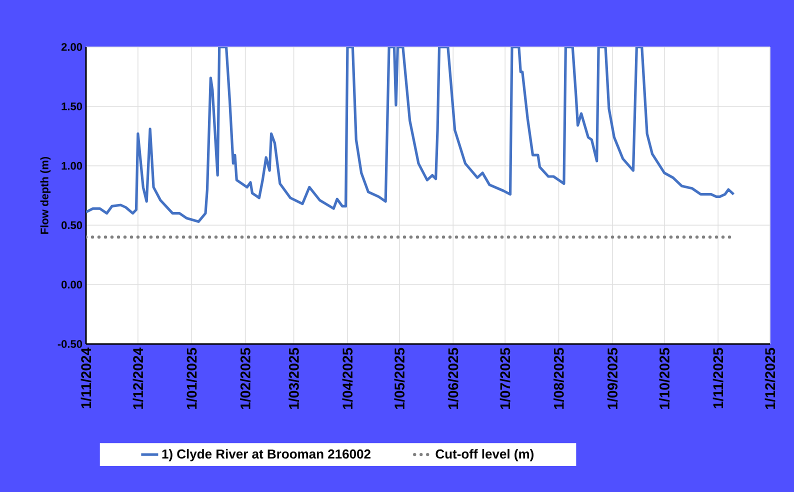  What do you see at coordinates (453, 378) in the screenshot?
I see `x-tick-label: 1/06/2025` at bounding box center [453, 378].